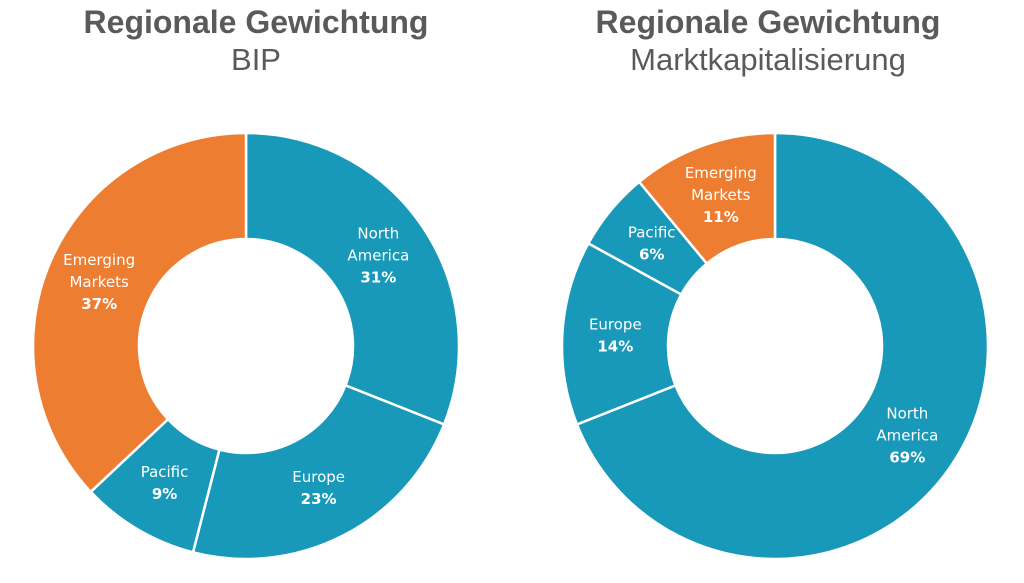  I want to click on value-label: 9%, so click(164, 494).